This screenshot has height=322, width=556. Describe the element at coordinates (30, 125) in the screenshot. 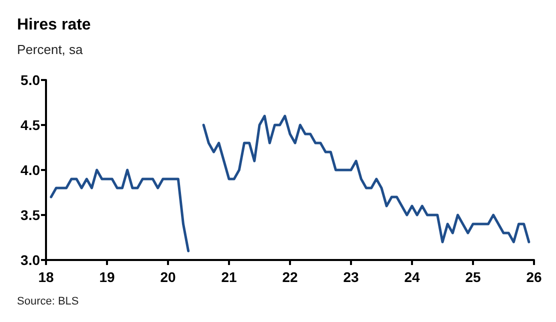

I see `y-tick-label: 4.5` at that location.